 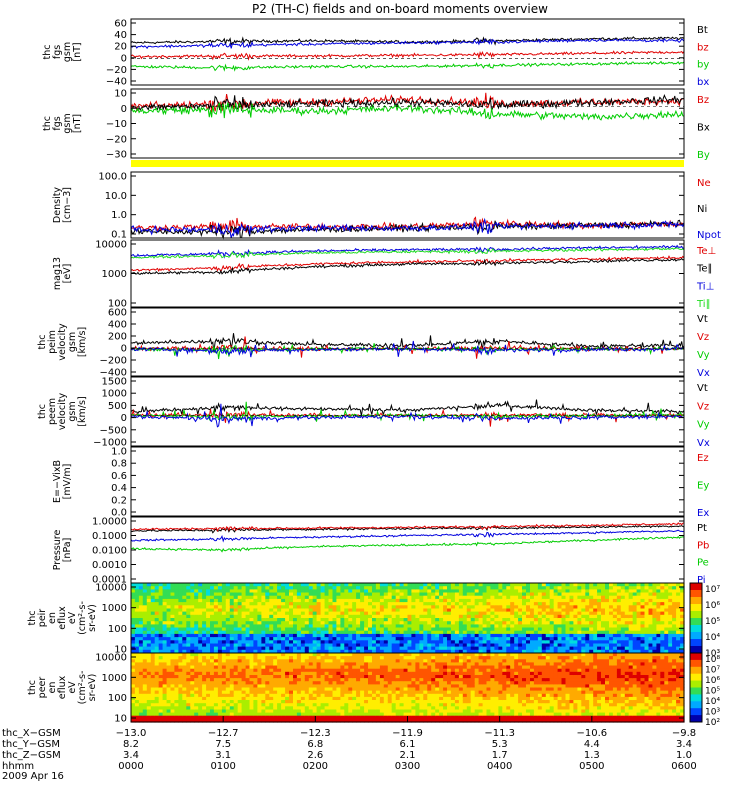 I want to click on legend-entry: Vy, so click(x=703, y=425).